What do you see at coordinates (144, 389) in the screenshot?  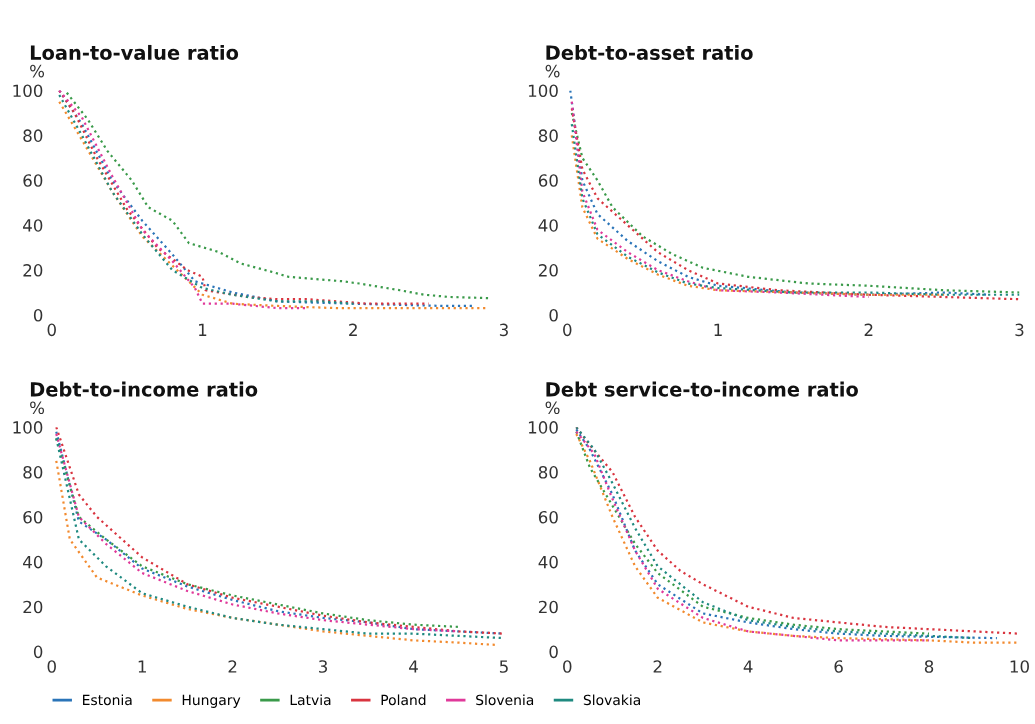 I see `chart-title: Debt-to-income ratio` at bounding box center [144, 389].